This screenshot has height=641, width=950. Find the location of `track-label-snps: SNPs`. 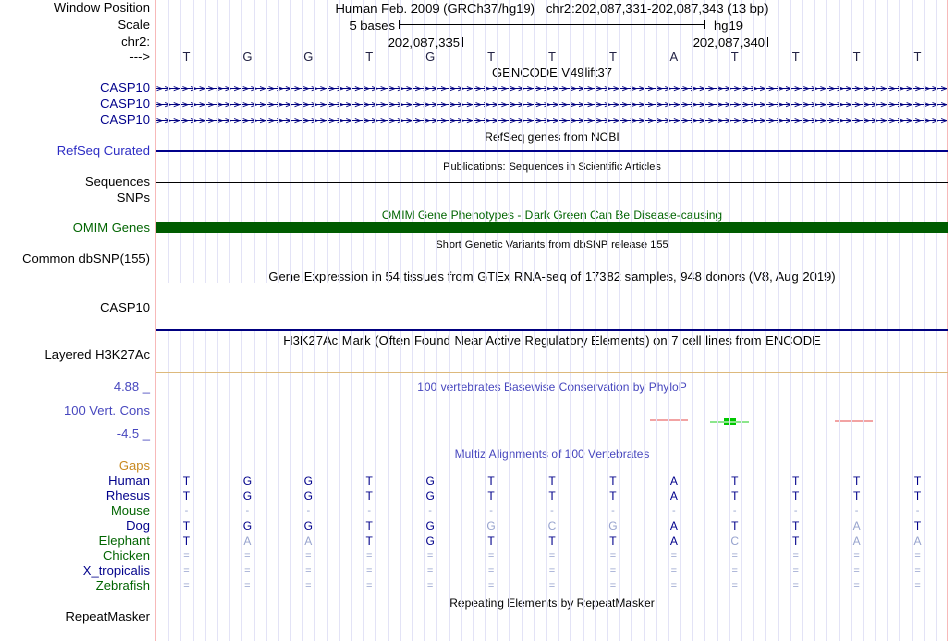

track-label-snps: SNPs is located at coordinates (133, 197).